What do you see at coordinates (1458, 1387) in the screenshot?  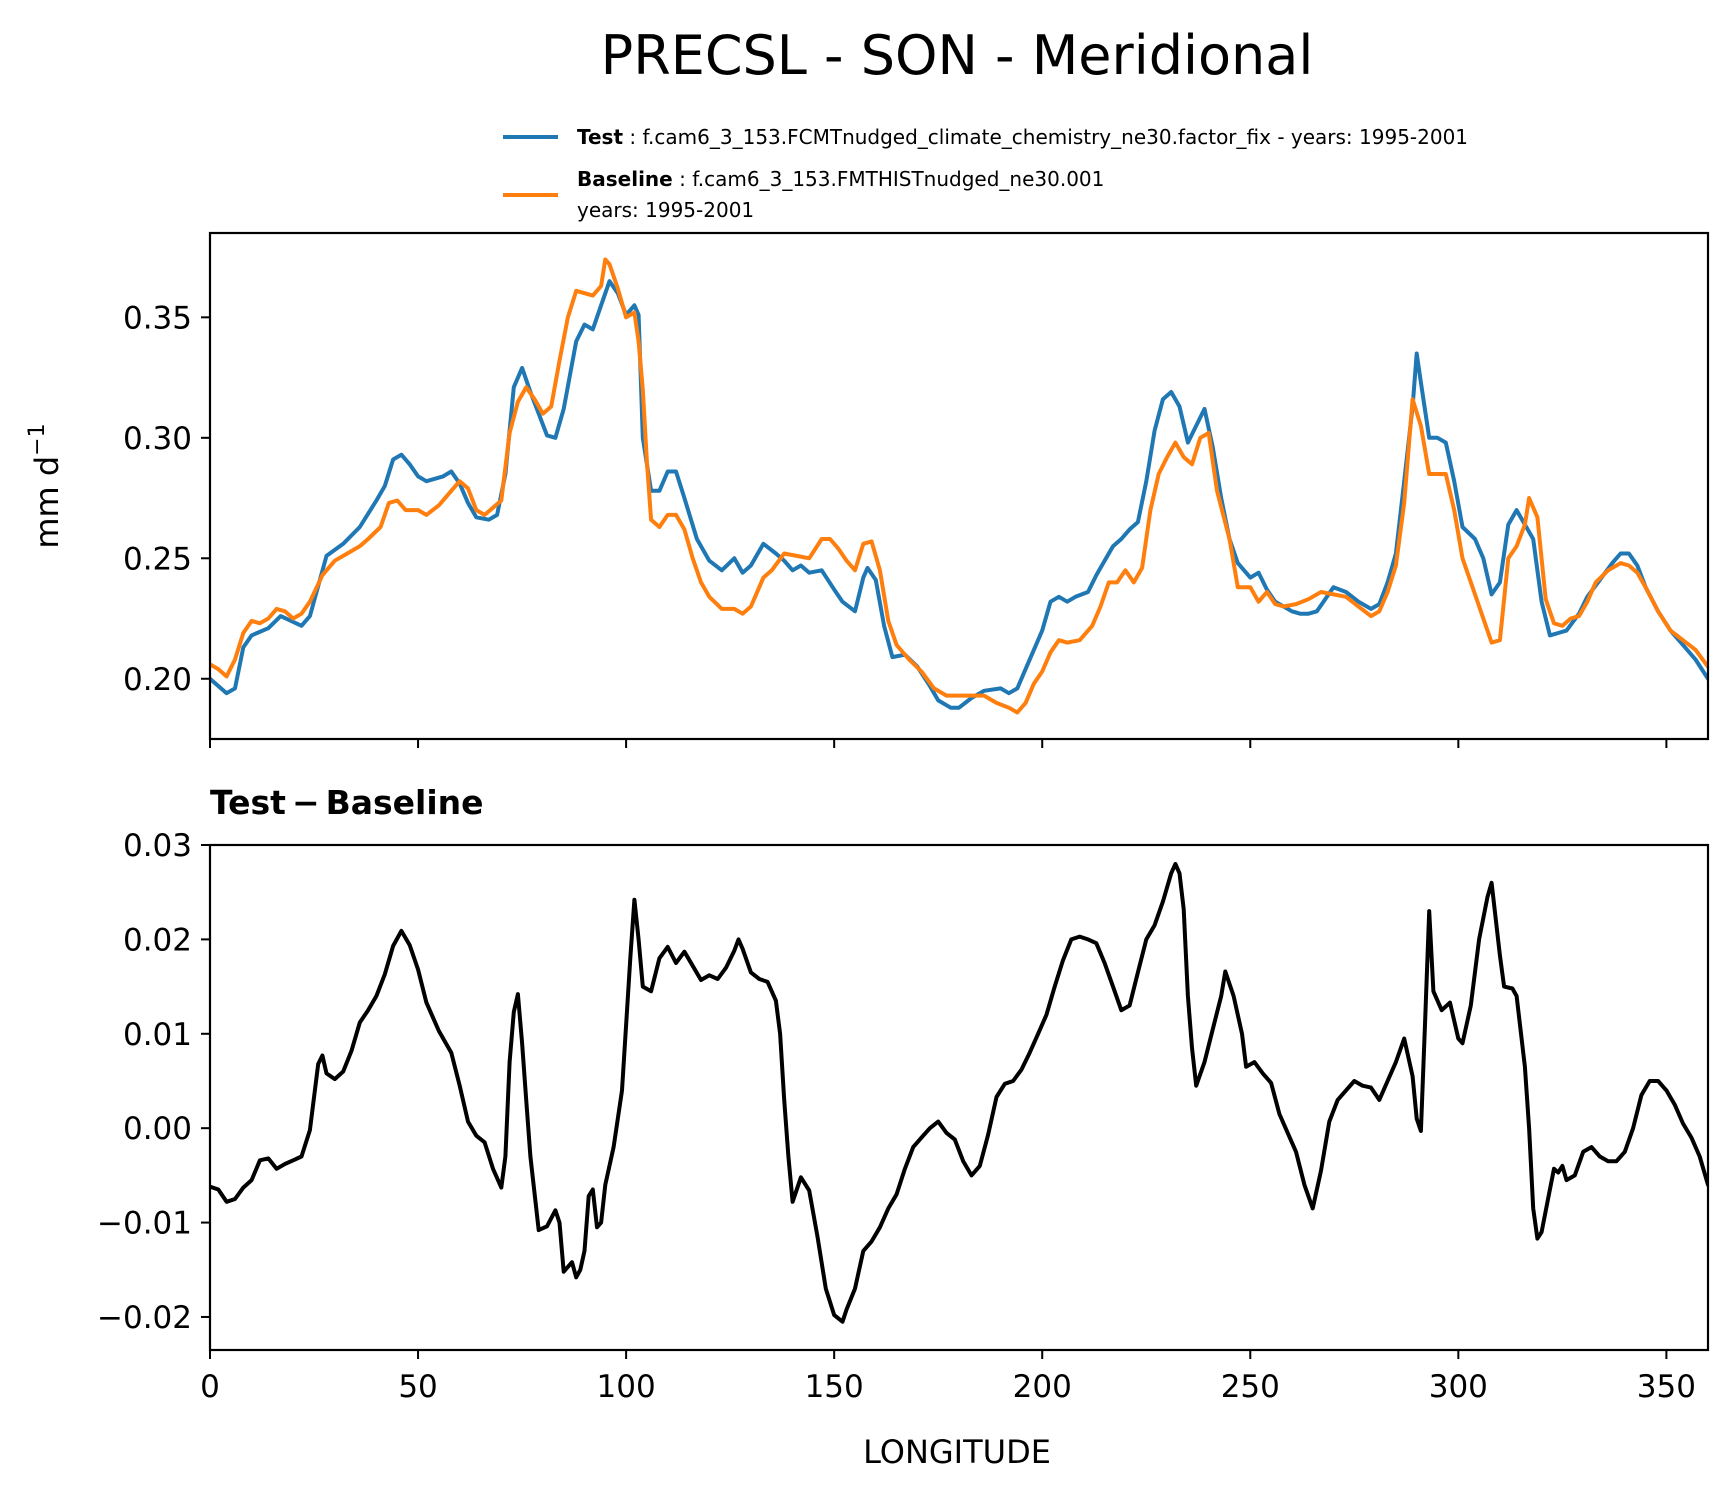 I see `diff-x-tick-label: 300` at bounding box center [1458, 1387].